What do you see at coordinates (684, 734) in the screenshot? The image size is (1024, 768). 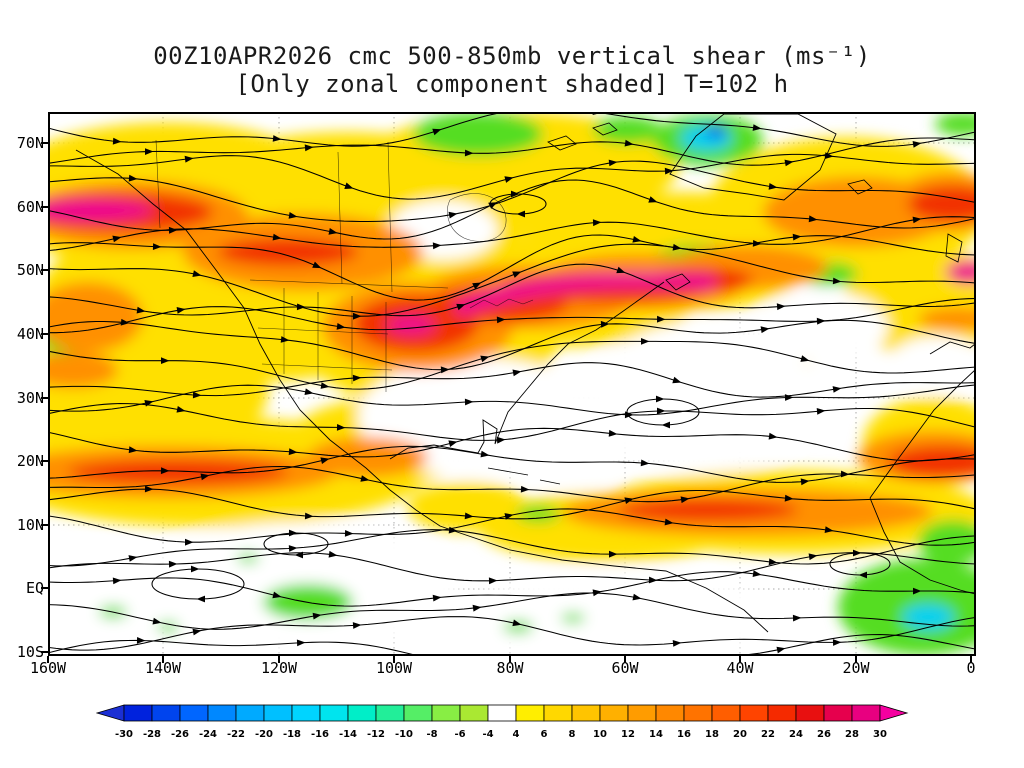 I see `colorbar-tick-label: 16` at bounding box center [684, 734].